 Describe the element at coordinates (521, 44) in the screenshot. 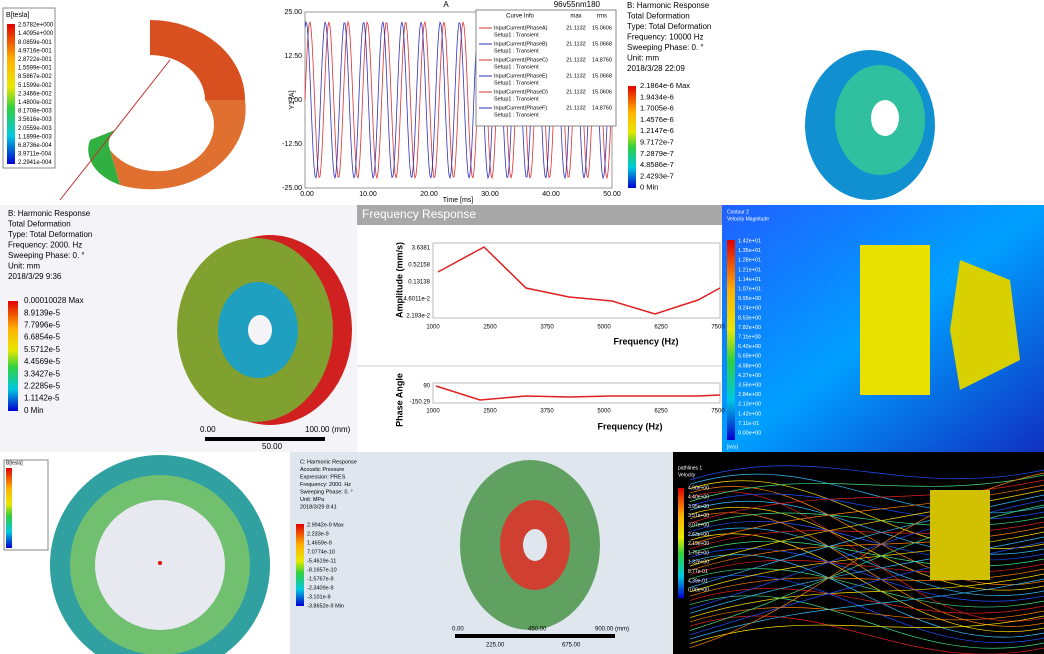

I see `legend-cell: InputCurrent(PhaseB)` at that location.